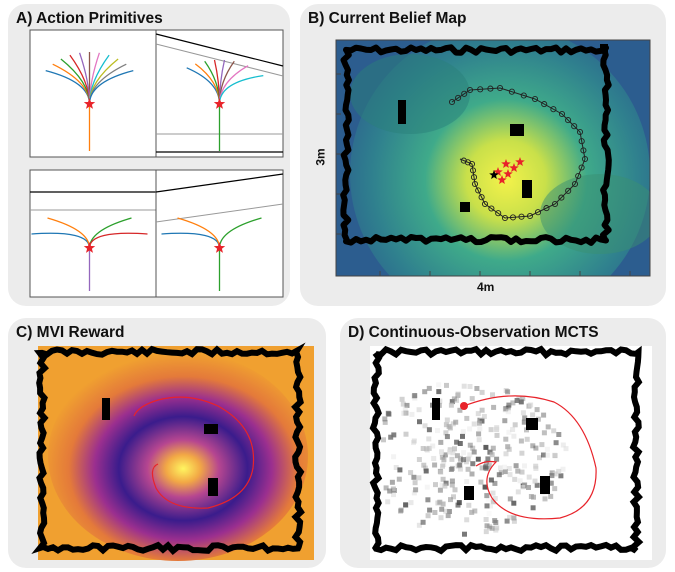 This screenshot has height=572, width=675. I want to click on panel-title: C) MVI Reward, so click(70, 332).